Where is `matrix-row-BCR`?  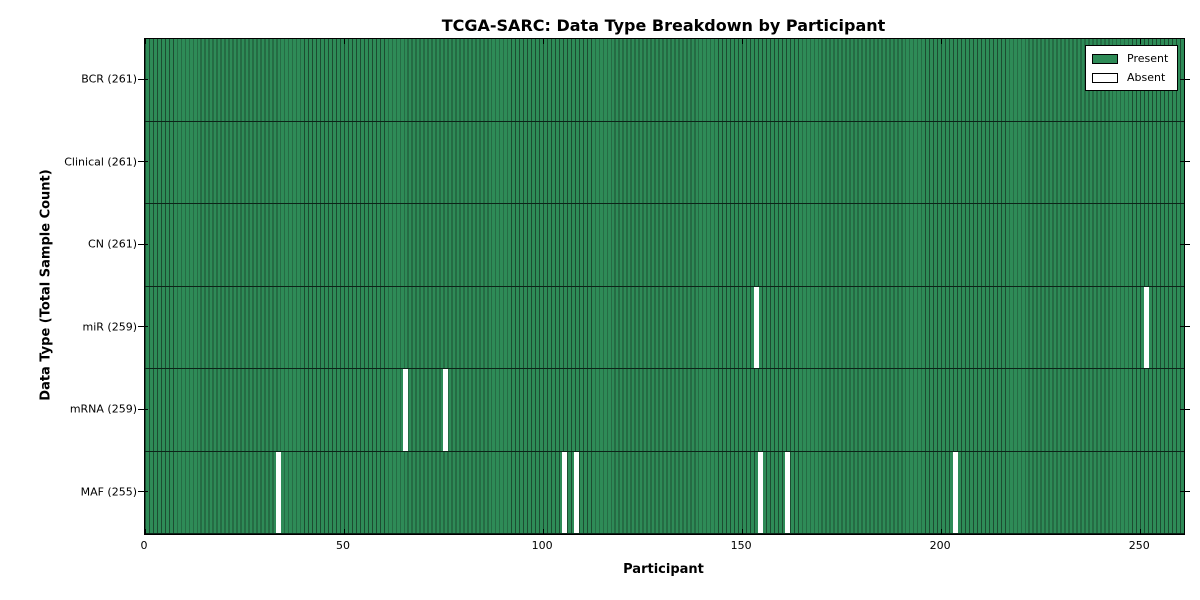 matrix-row-BCR is located at coordinates (664, 80).